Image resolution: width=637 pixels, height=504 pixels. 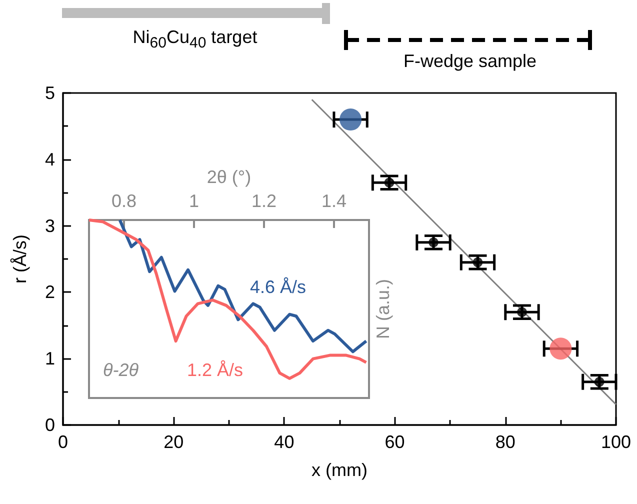 What do you see at coordinates (229, 177) in the screenshot?
I see `x-axis-title: 2θ (°)` at bounding box center [229, 177].